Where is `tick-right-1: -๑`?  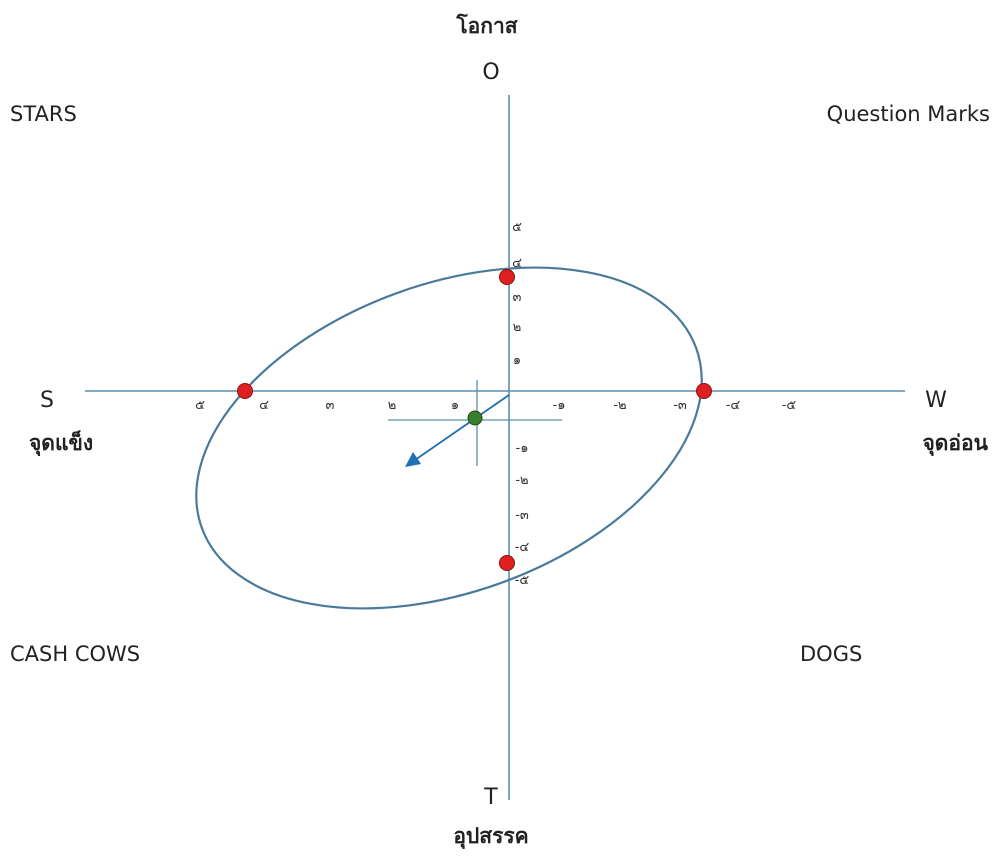 tick-right-1: -๑ is located at coordinates (559, 405).